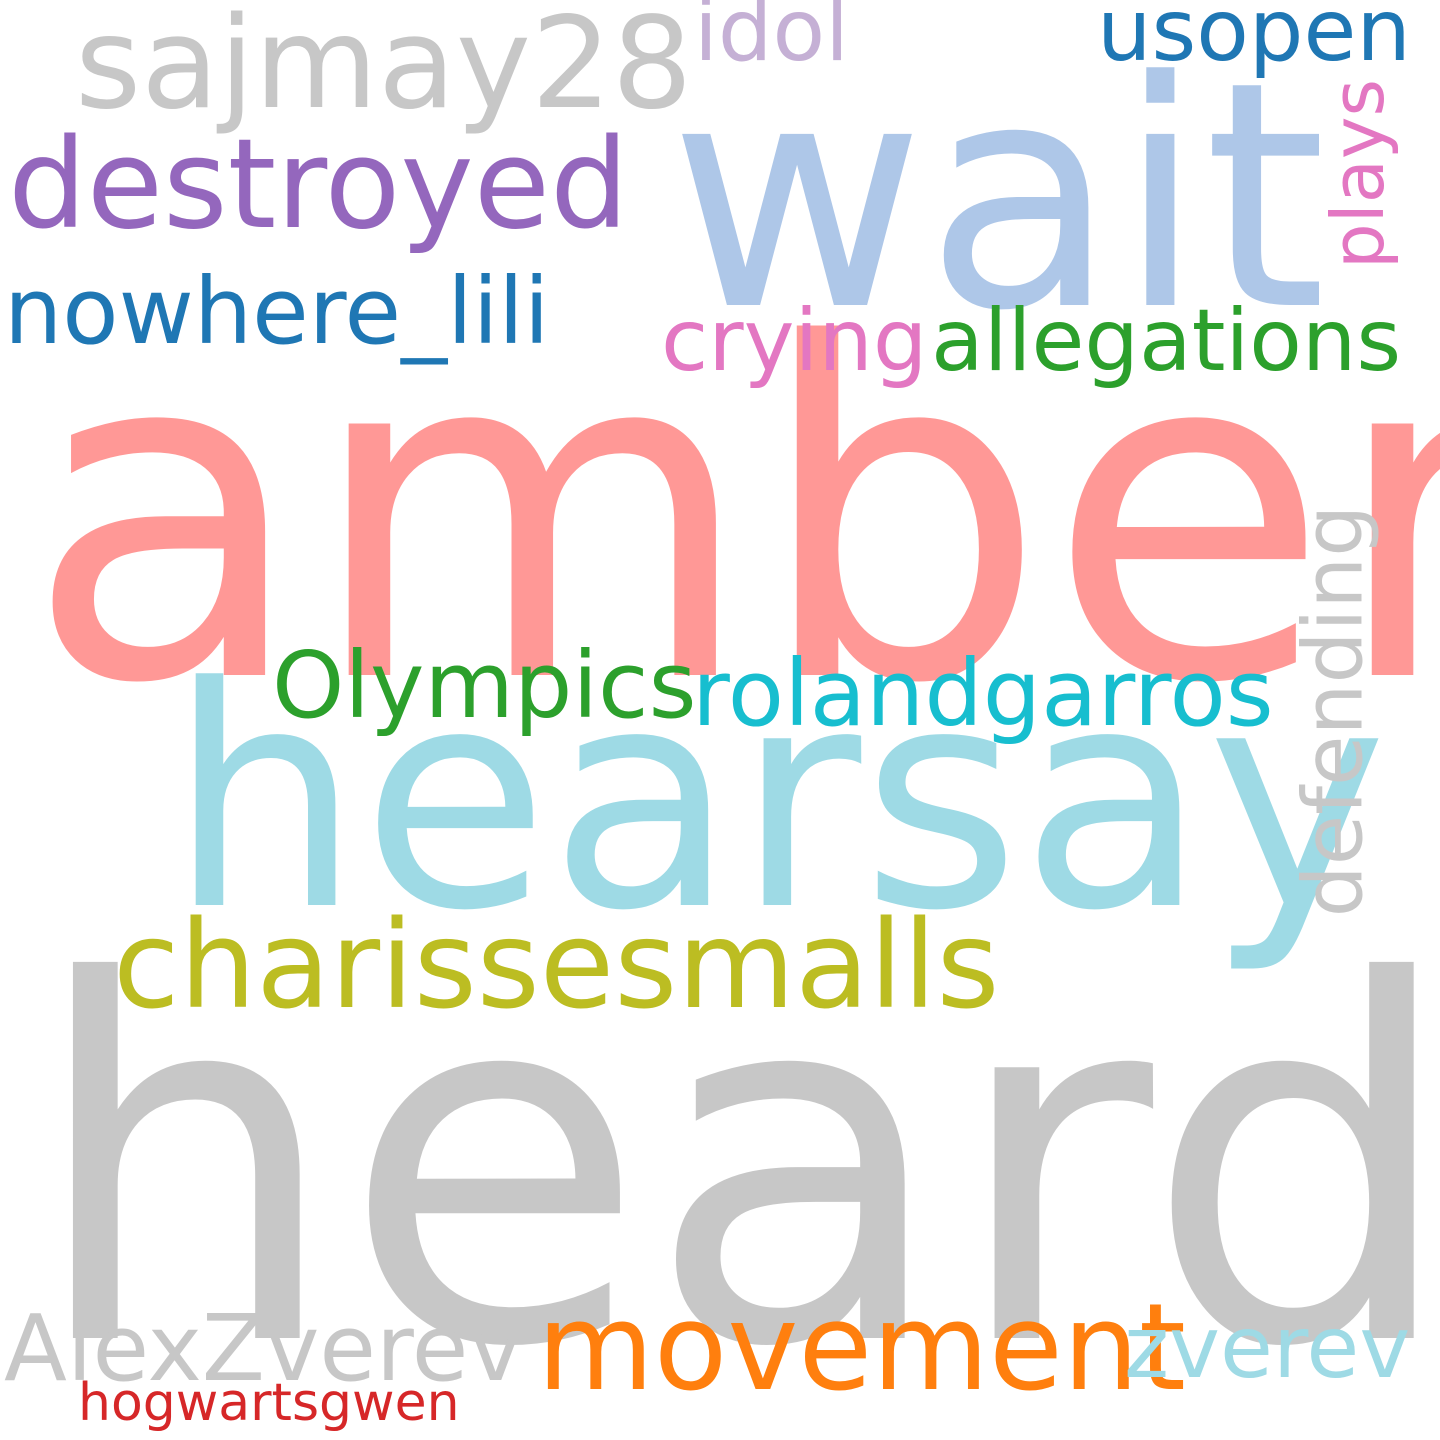 This screenshot has width=1440, height=1440. Describe the element at coordinates (1166, 341) in the screenshot. I see `word-allegations: allegations` at that location.